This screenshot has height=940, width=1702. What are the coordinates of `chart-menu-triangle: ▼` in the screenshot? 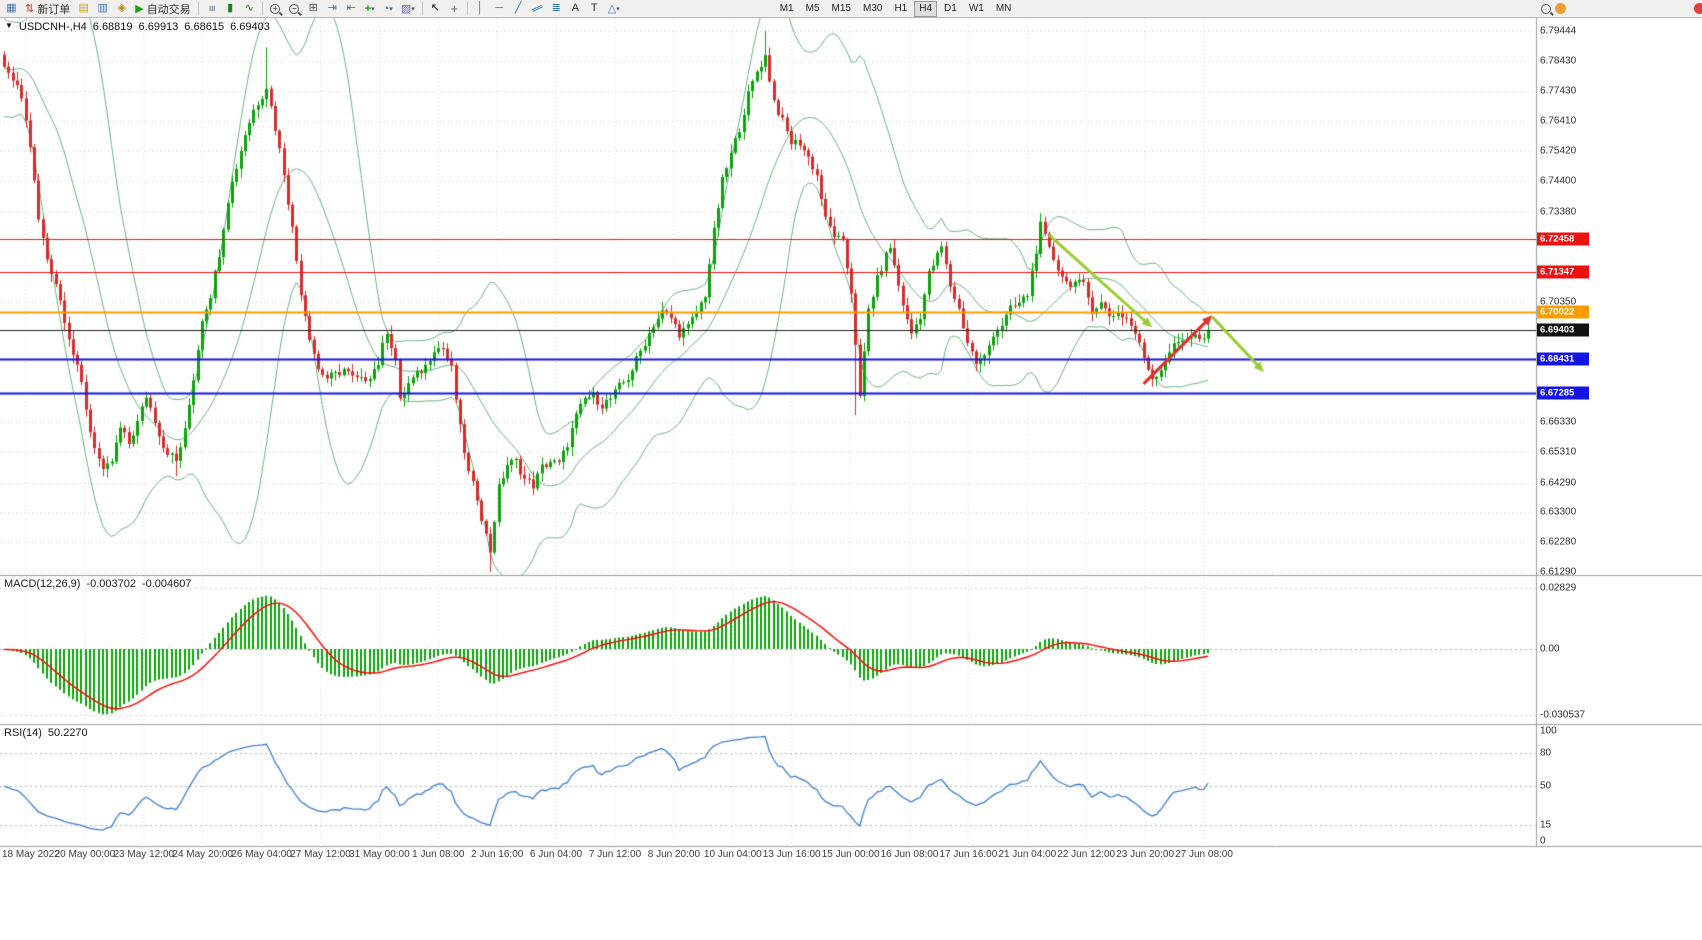 It's located at (9, 25).